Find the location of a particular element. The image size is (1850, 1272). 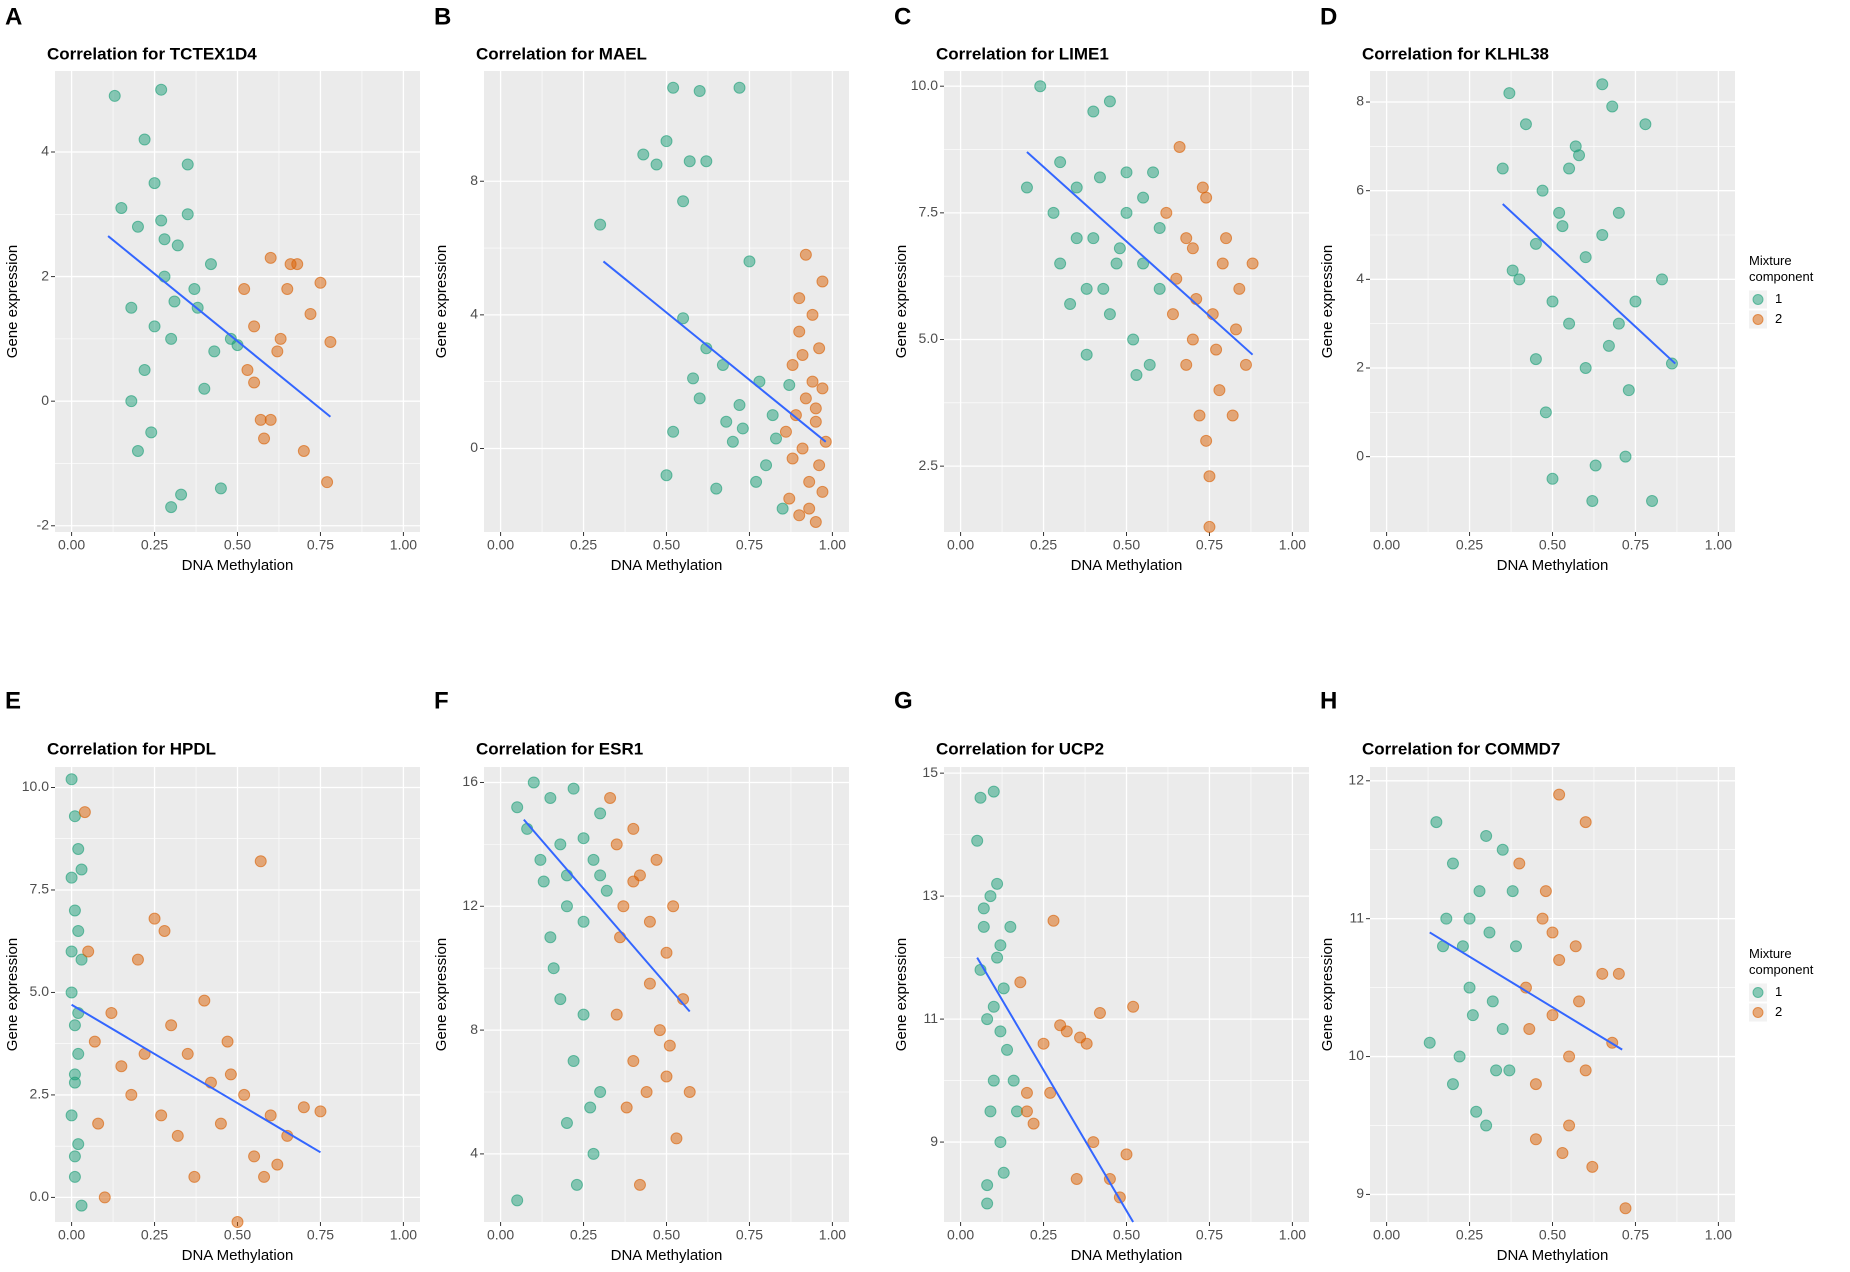

y-tick-label: 8 is located at coordinates (474, 1029).